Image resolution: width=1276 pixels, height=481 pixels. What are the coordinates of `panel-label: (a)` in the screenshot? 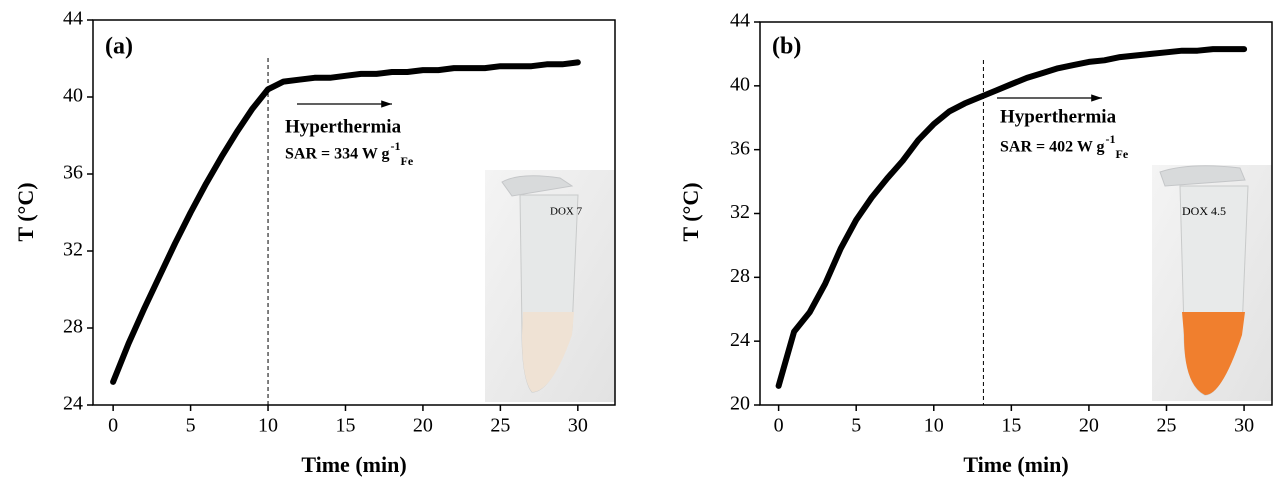 It's located at (119, 47).